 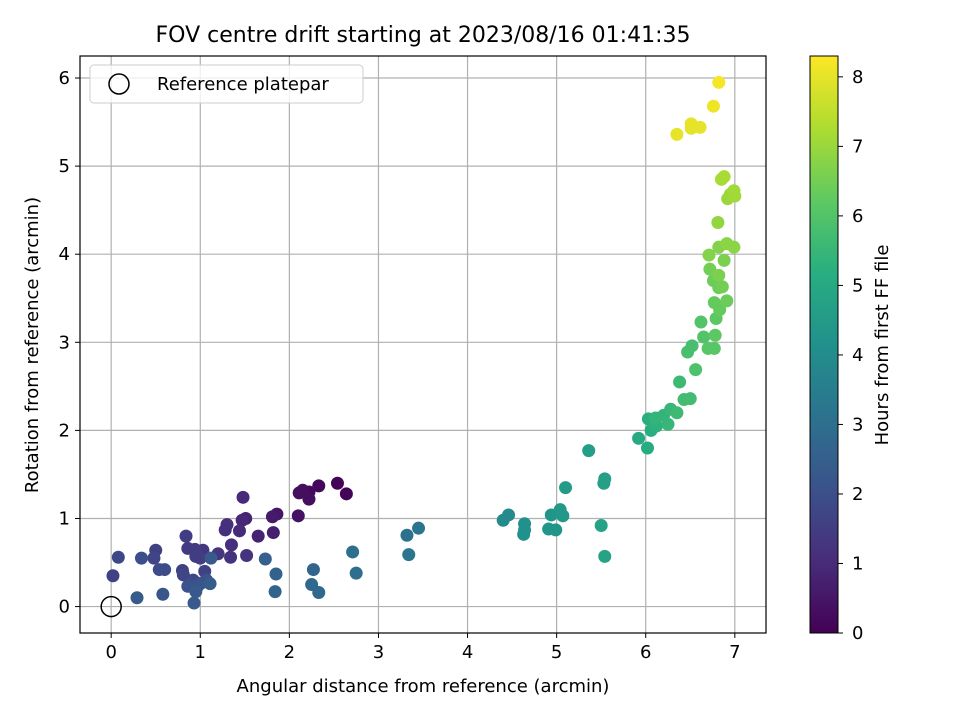 I want to click on colorbar-ticks: 0 1 2 3 4 5 6 7 8, so click(x=850, y=355).